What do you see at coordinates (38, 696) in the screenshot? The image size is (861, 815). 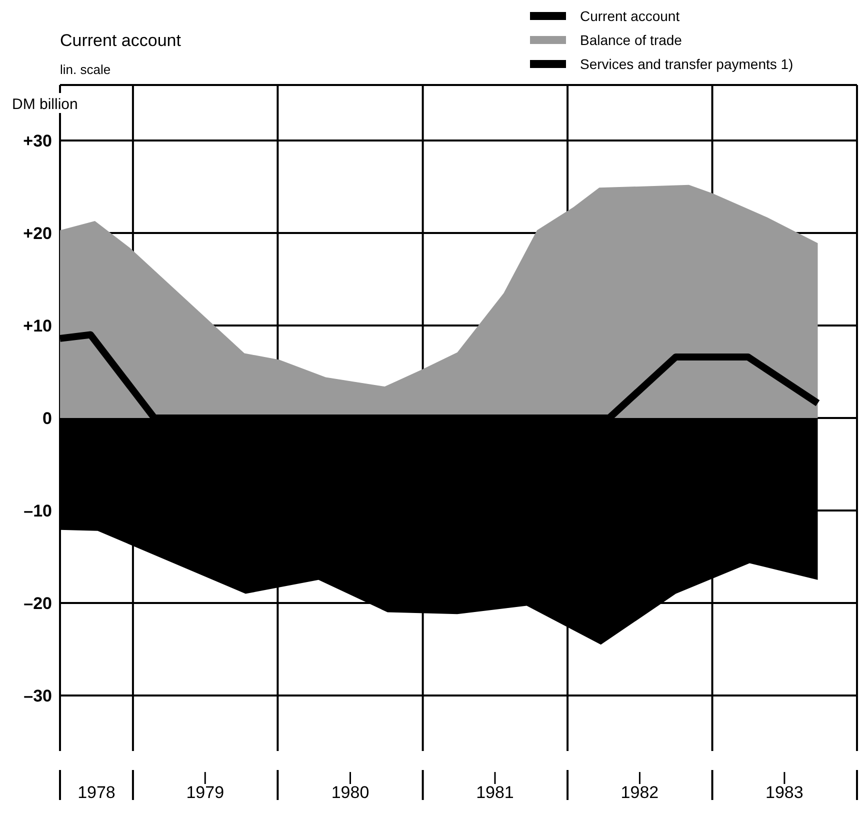 I see `y-tick-label: –30` at bounding box center [38, 696].